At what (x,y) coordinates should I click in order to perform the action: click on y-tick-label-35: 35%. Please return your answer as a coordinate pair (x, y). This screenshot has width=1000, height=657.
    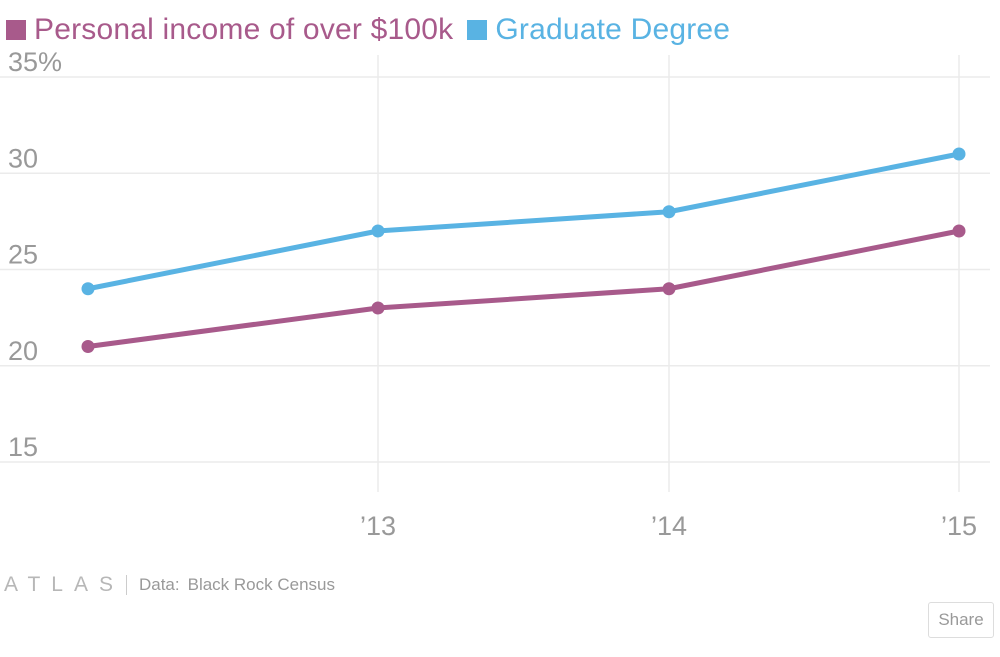
    Looking at the image, I should click on (35, 62).